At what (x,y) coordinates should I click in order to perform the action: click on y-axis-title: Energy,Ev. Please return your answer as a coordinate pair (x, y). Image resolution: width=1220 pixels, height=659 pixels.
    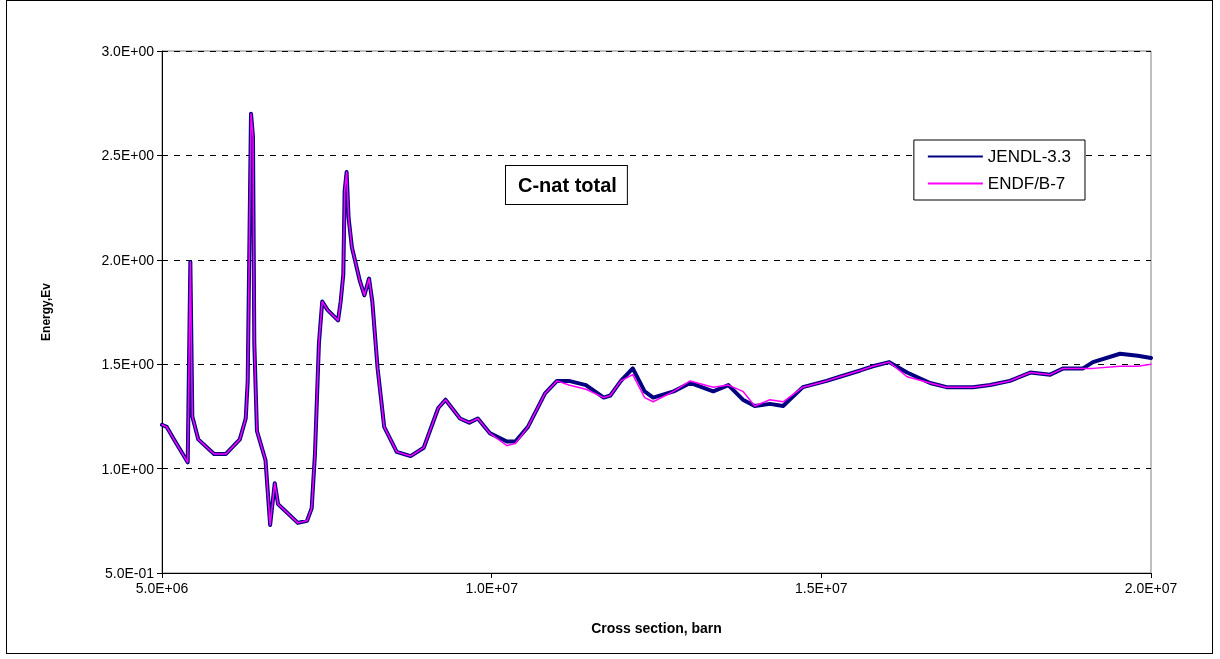
    Looking at the image, I should click on (46, 311).